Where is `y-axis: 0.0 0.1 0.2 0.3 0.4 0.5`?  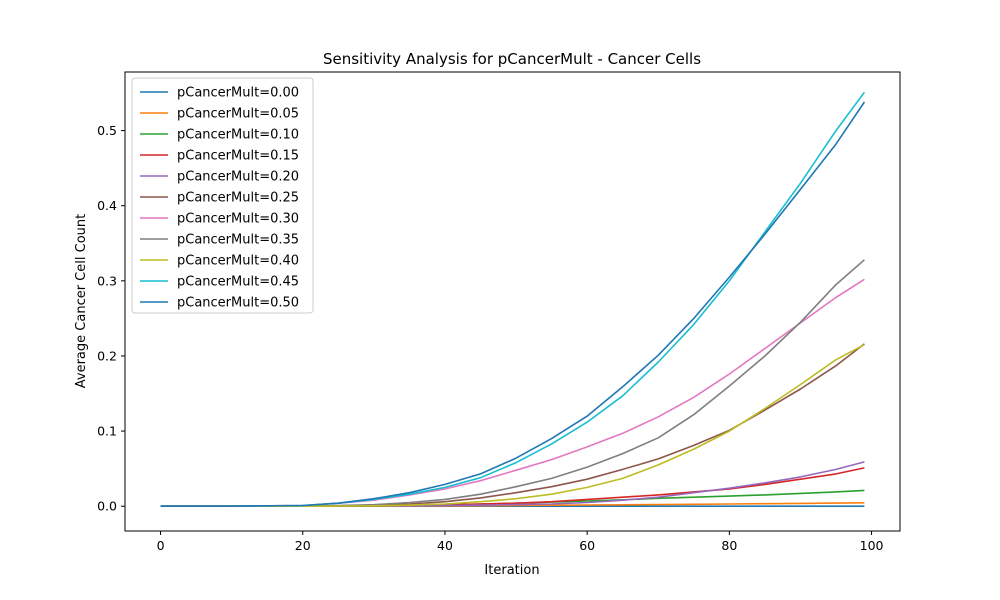
y-axis: 0.0 0.1 0.2 0.3 0.4 0.5 is located at coordinates (111, 318).